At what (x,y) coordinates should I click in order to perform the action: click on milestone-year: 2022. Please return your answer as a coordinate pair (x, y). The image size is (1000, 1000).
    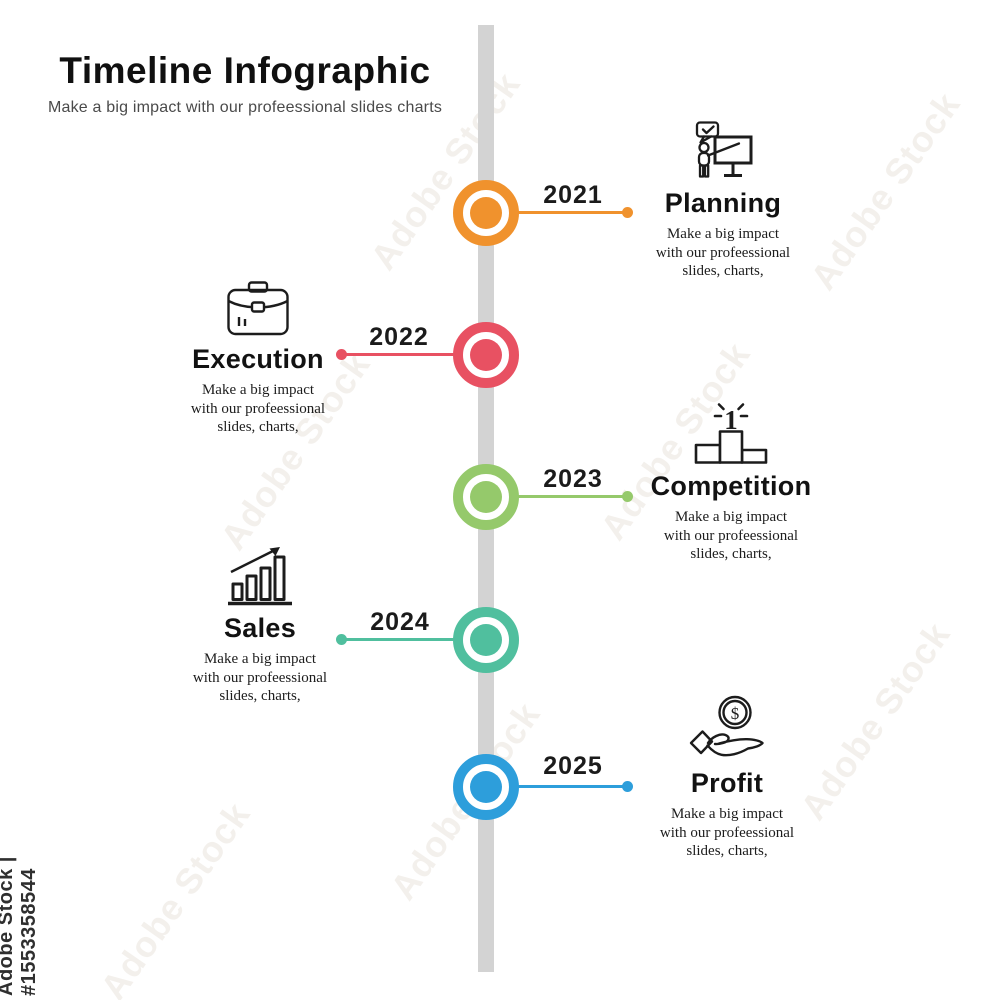
    Looking at the image, I should click on (399, 337).